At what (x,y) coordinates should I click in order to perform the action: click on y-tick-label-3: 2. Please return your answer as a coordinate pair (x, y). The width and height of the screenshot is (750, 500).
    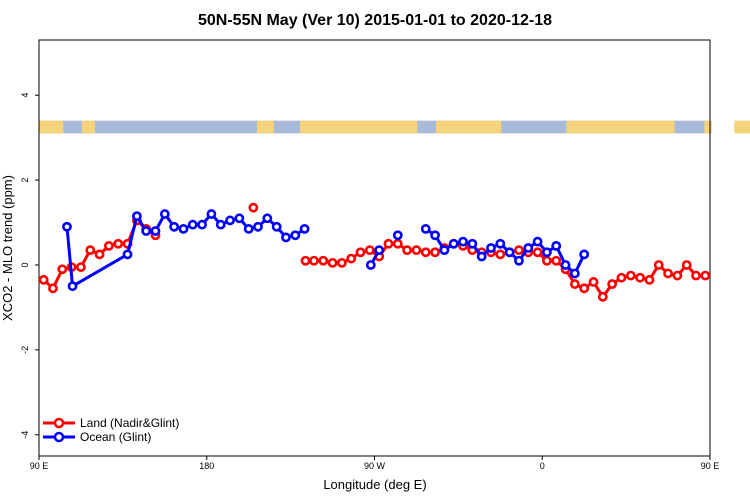
    Looking at the image, I should click on (25, 180).